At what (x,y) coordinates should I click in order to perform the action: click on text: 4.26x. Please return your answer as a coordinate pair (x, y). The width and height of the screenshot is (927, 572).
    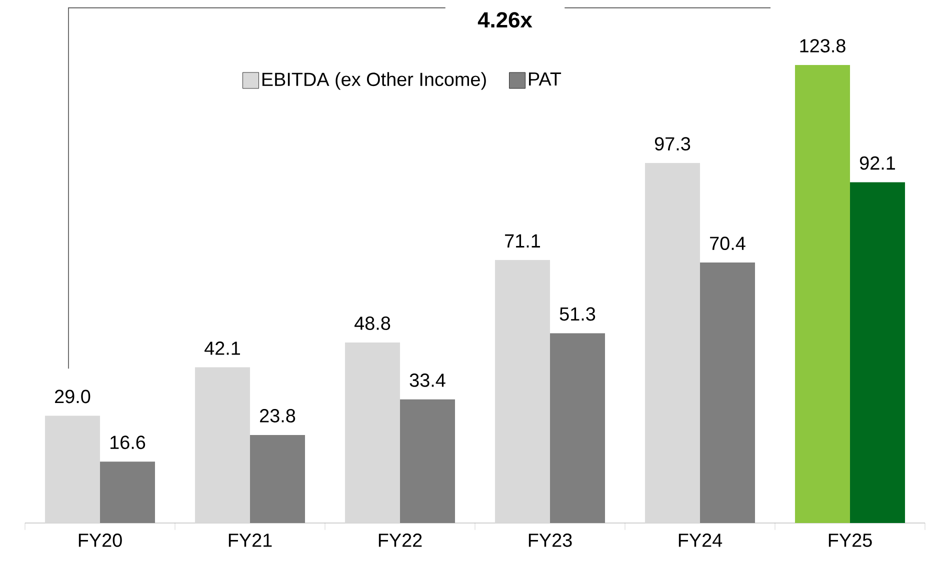
    Looking at the image, I should click on (505, 20).